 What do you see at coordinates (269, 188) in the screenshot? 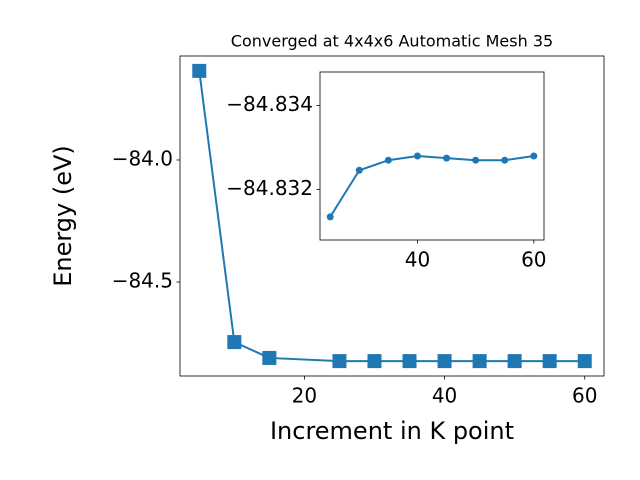
I see `y-tick-label: −84.832` at bounding box center [269, 188].